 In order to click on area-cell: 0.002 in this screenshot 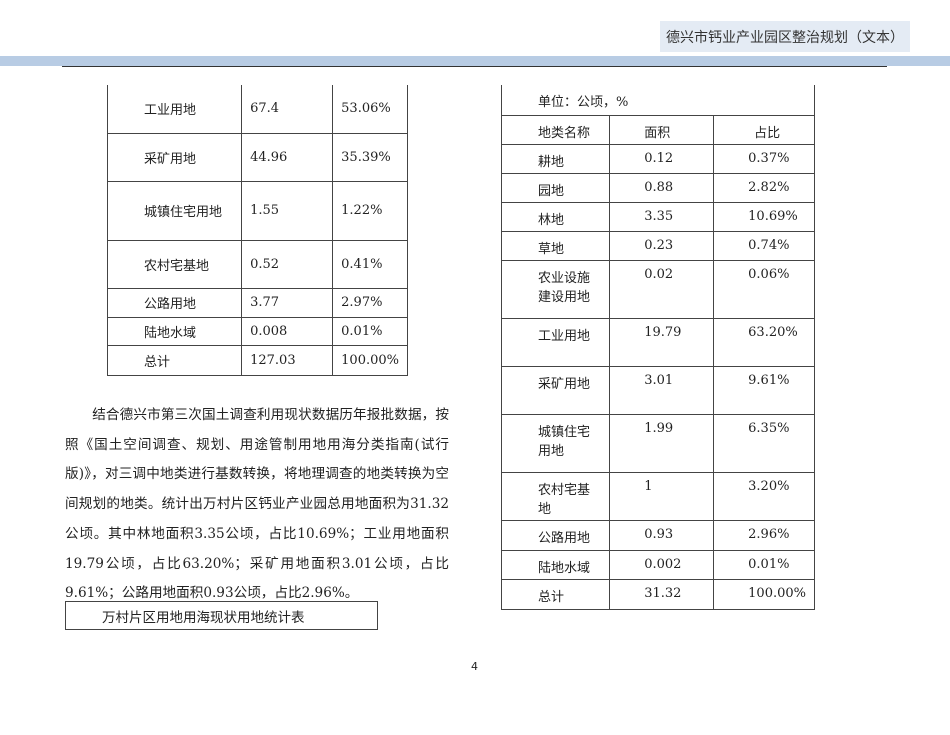, I will do `click(662, 564)`.